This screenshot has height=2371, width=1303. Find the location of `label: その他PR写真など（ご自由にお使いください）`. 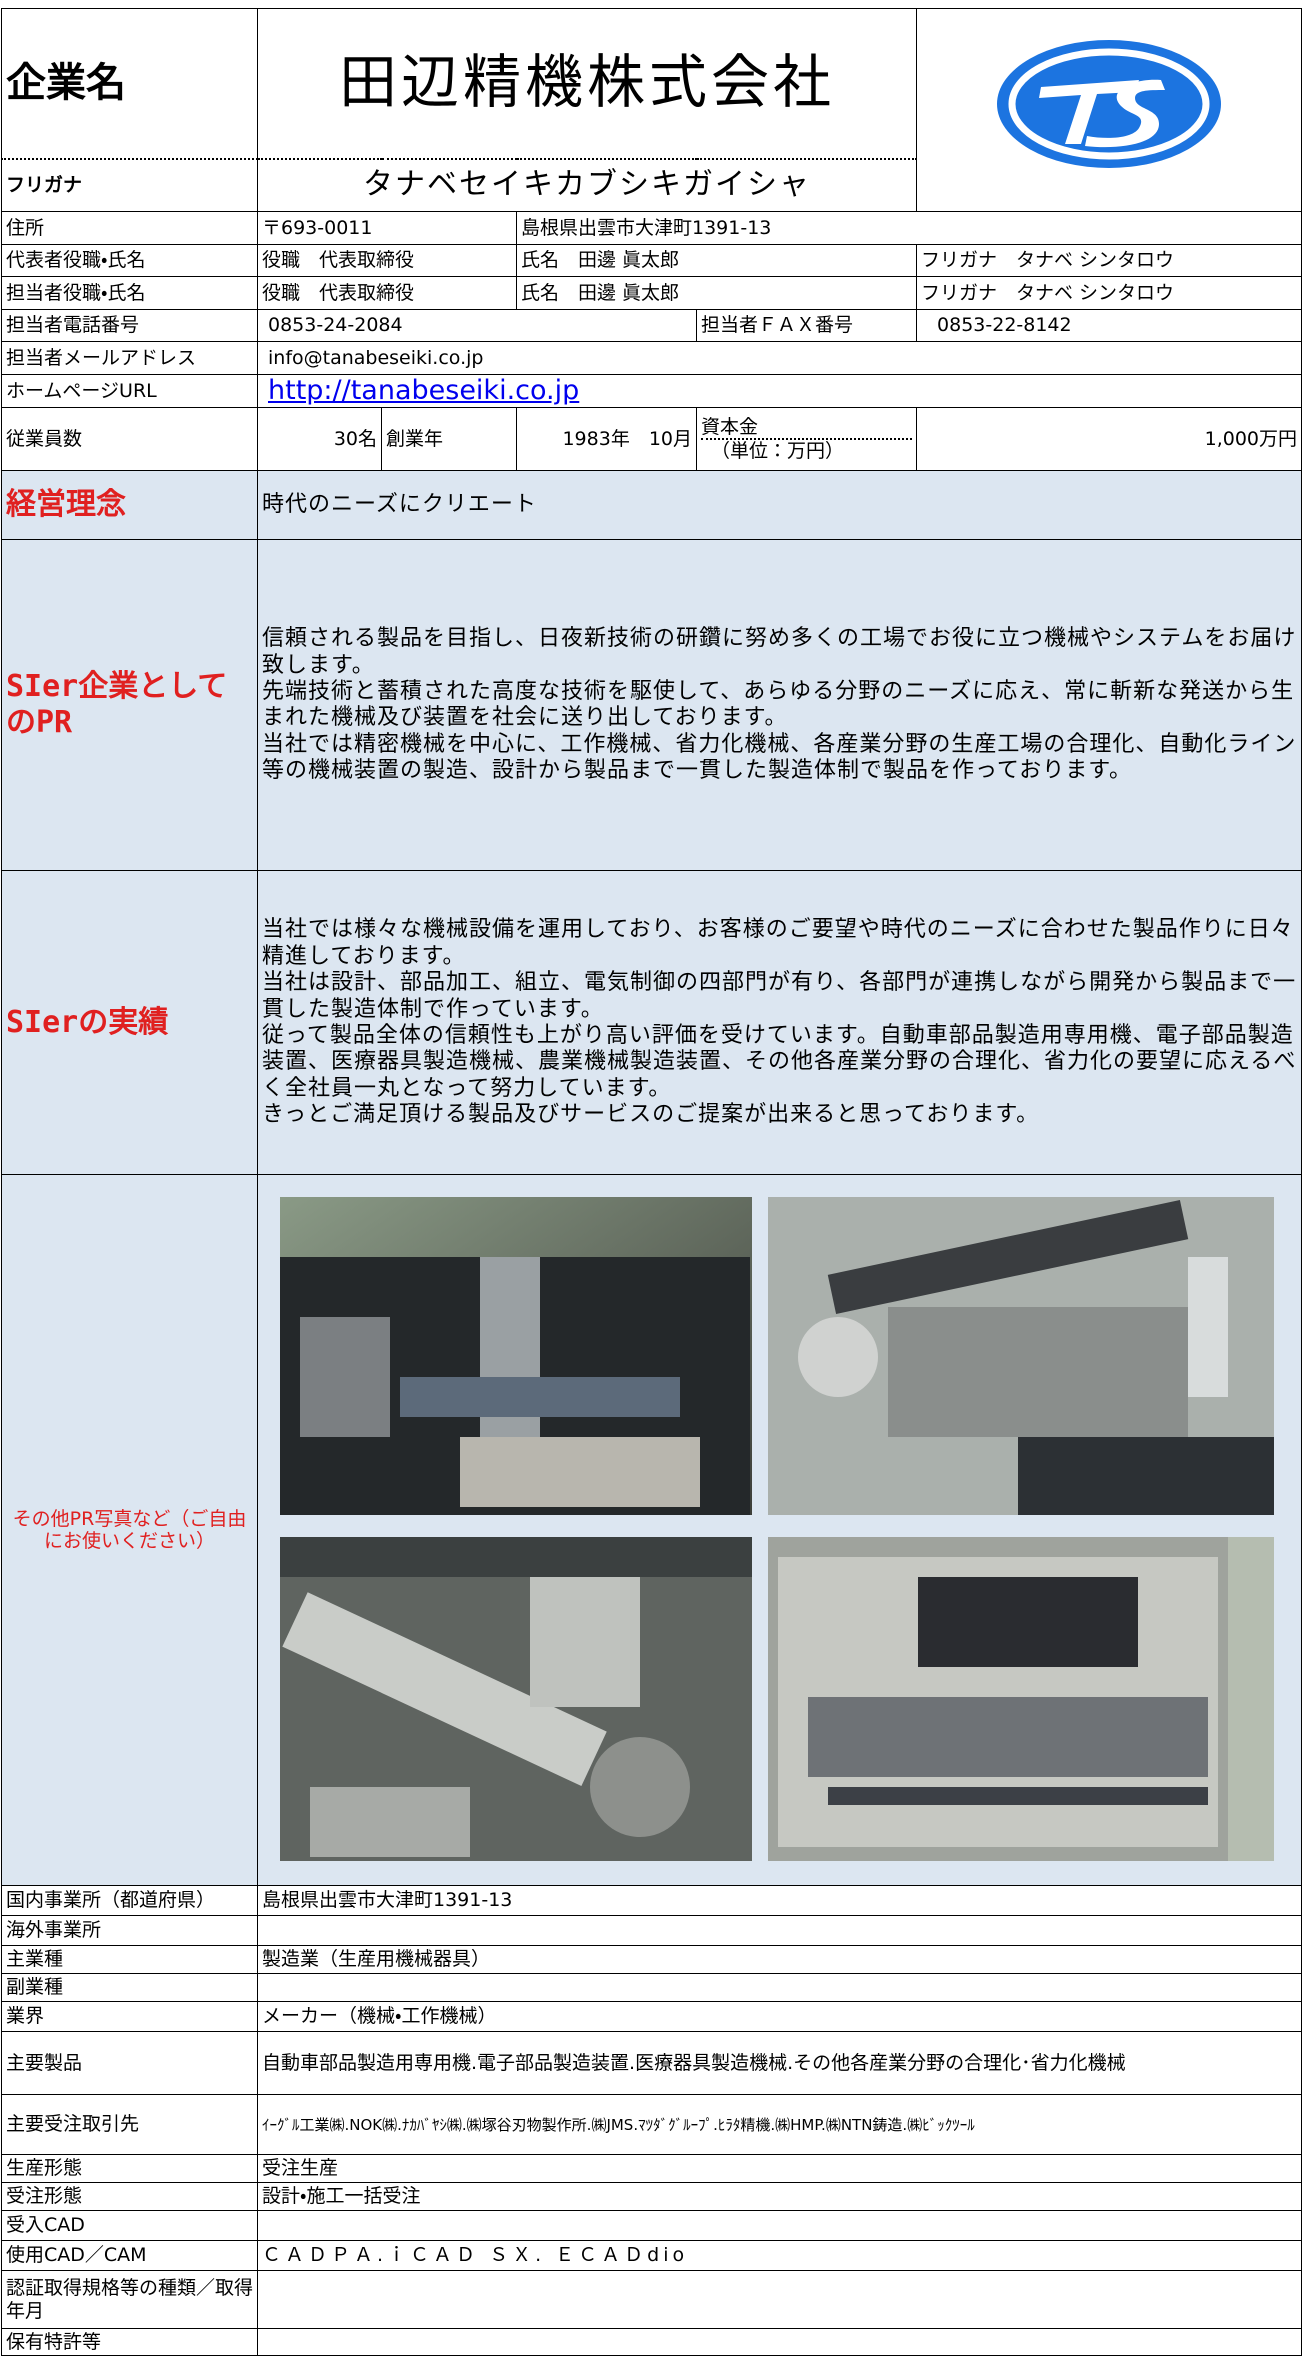

label: その他PR写真など（ご自由にお使いください） is located at coordinates (129, 1530).